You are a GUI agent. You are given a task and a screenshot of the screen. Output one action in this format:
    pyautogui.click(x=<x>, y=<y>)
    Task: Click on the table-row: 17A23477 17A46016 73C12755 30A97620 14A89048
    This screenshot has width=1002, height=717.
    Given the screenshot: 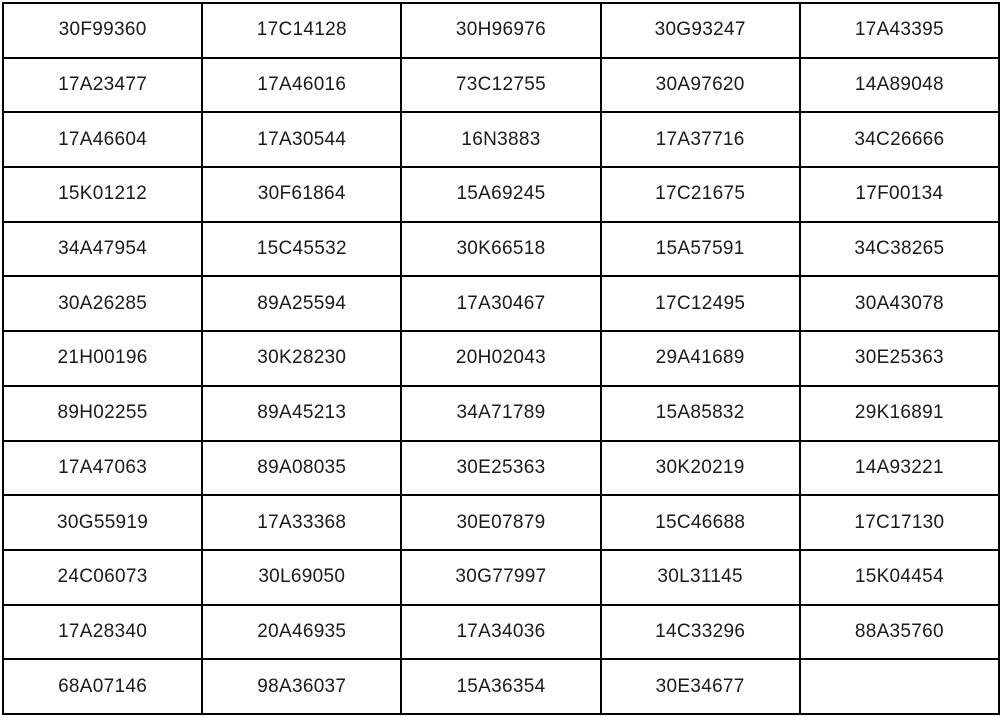 What is the action you would take?
    pyautogui.click(x=501, y=85)
    